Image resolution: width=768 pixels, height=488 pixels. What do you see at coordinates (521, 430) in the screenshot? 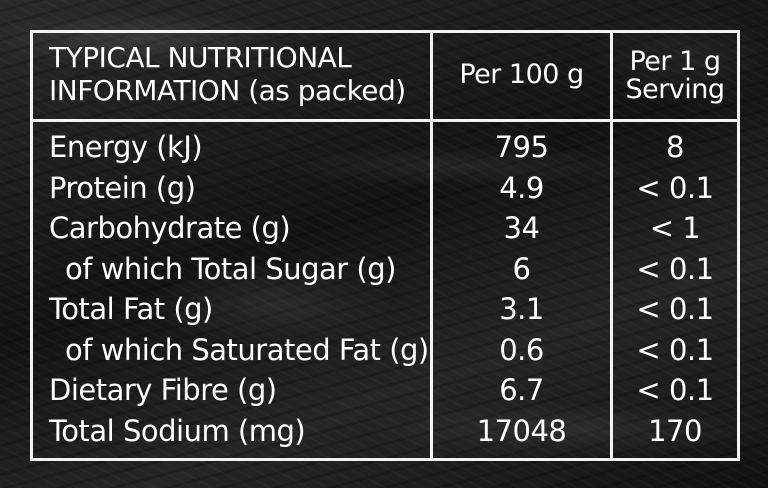
I see `per-100g-value: 17048` at bounding box center [521, 430].